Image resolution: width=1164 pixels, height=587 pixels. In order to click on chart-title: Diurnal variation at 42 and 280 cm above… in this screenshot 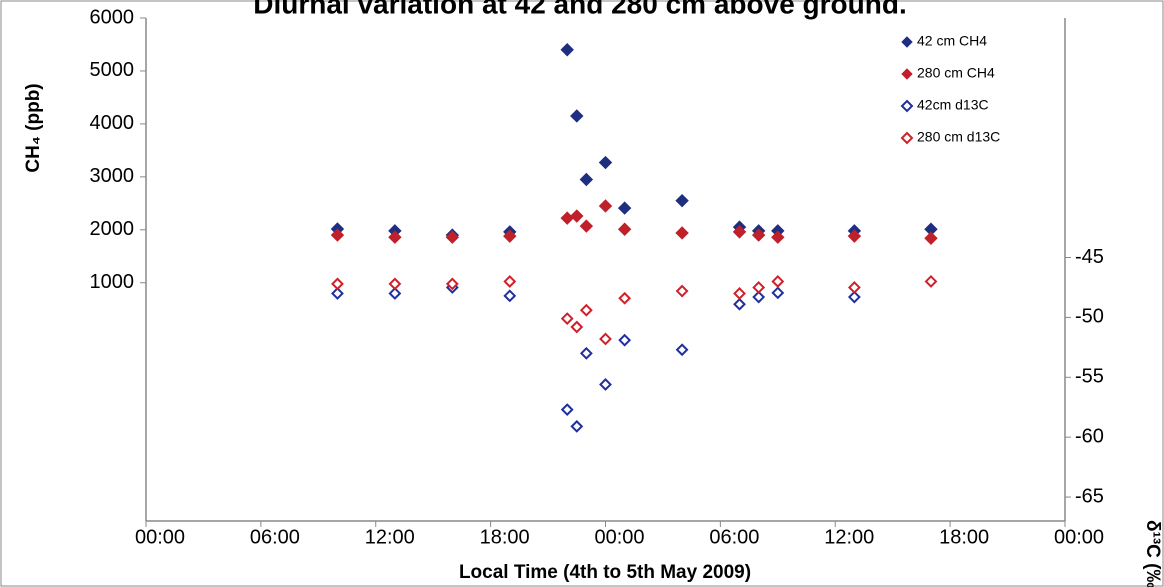, I will do `click(580, 9)`.